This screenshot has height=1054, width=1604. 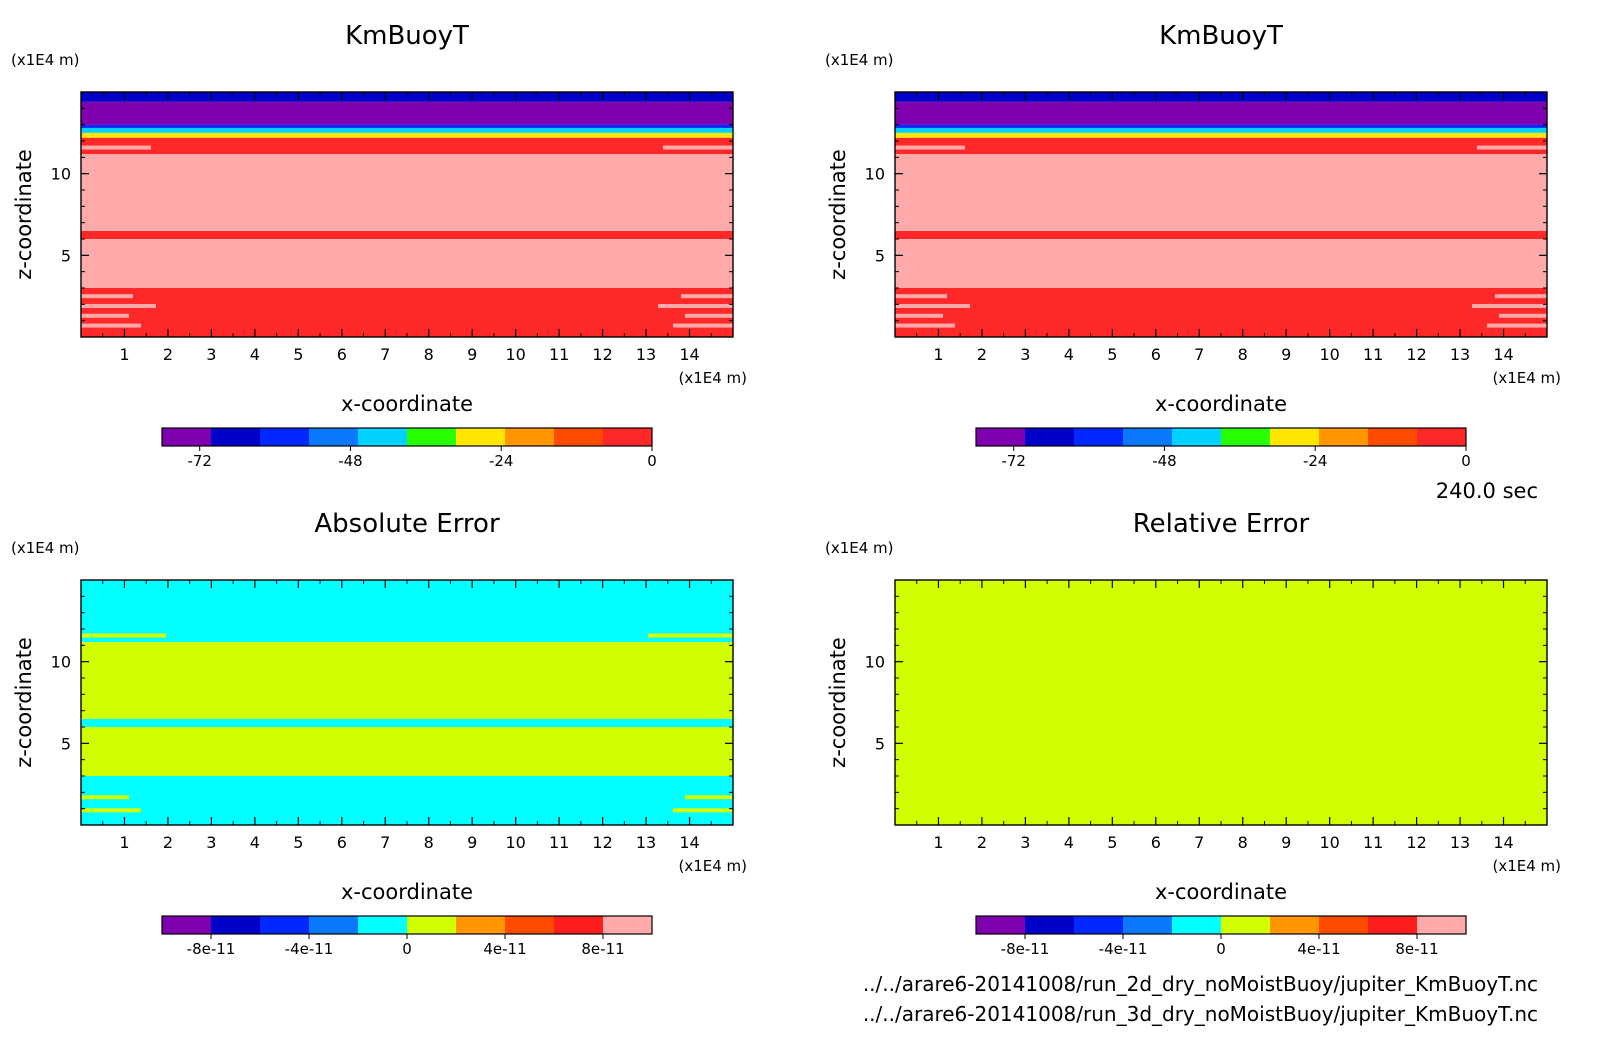 I want to click on x-tick-label: 13, so click(x=646, y=354).